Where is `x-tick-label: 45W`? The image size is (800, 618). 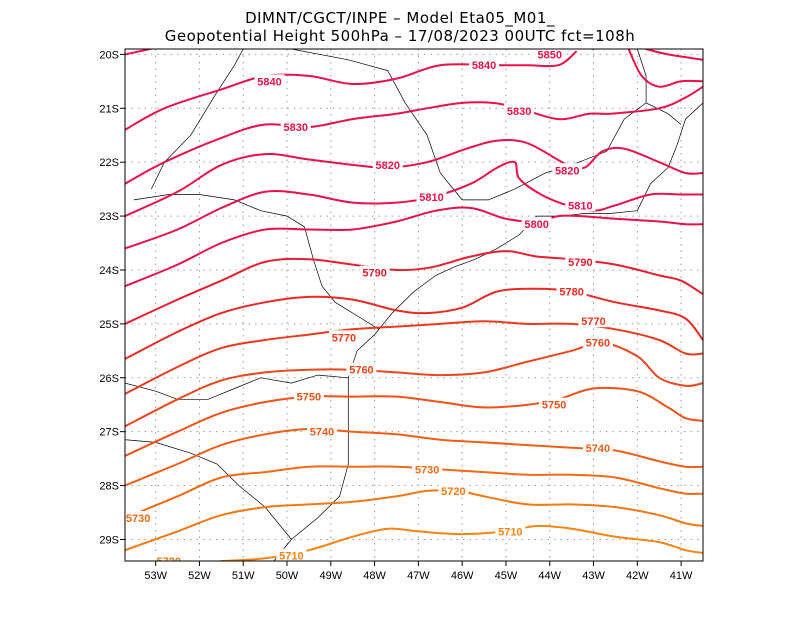 x-tick-label: 45W is located at coordinates (506, 576).